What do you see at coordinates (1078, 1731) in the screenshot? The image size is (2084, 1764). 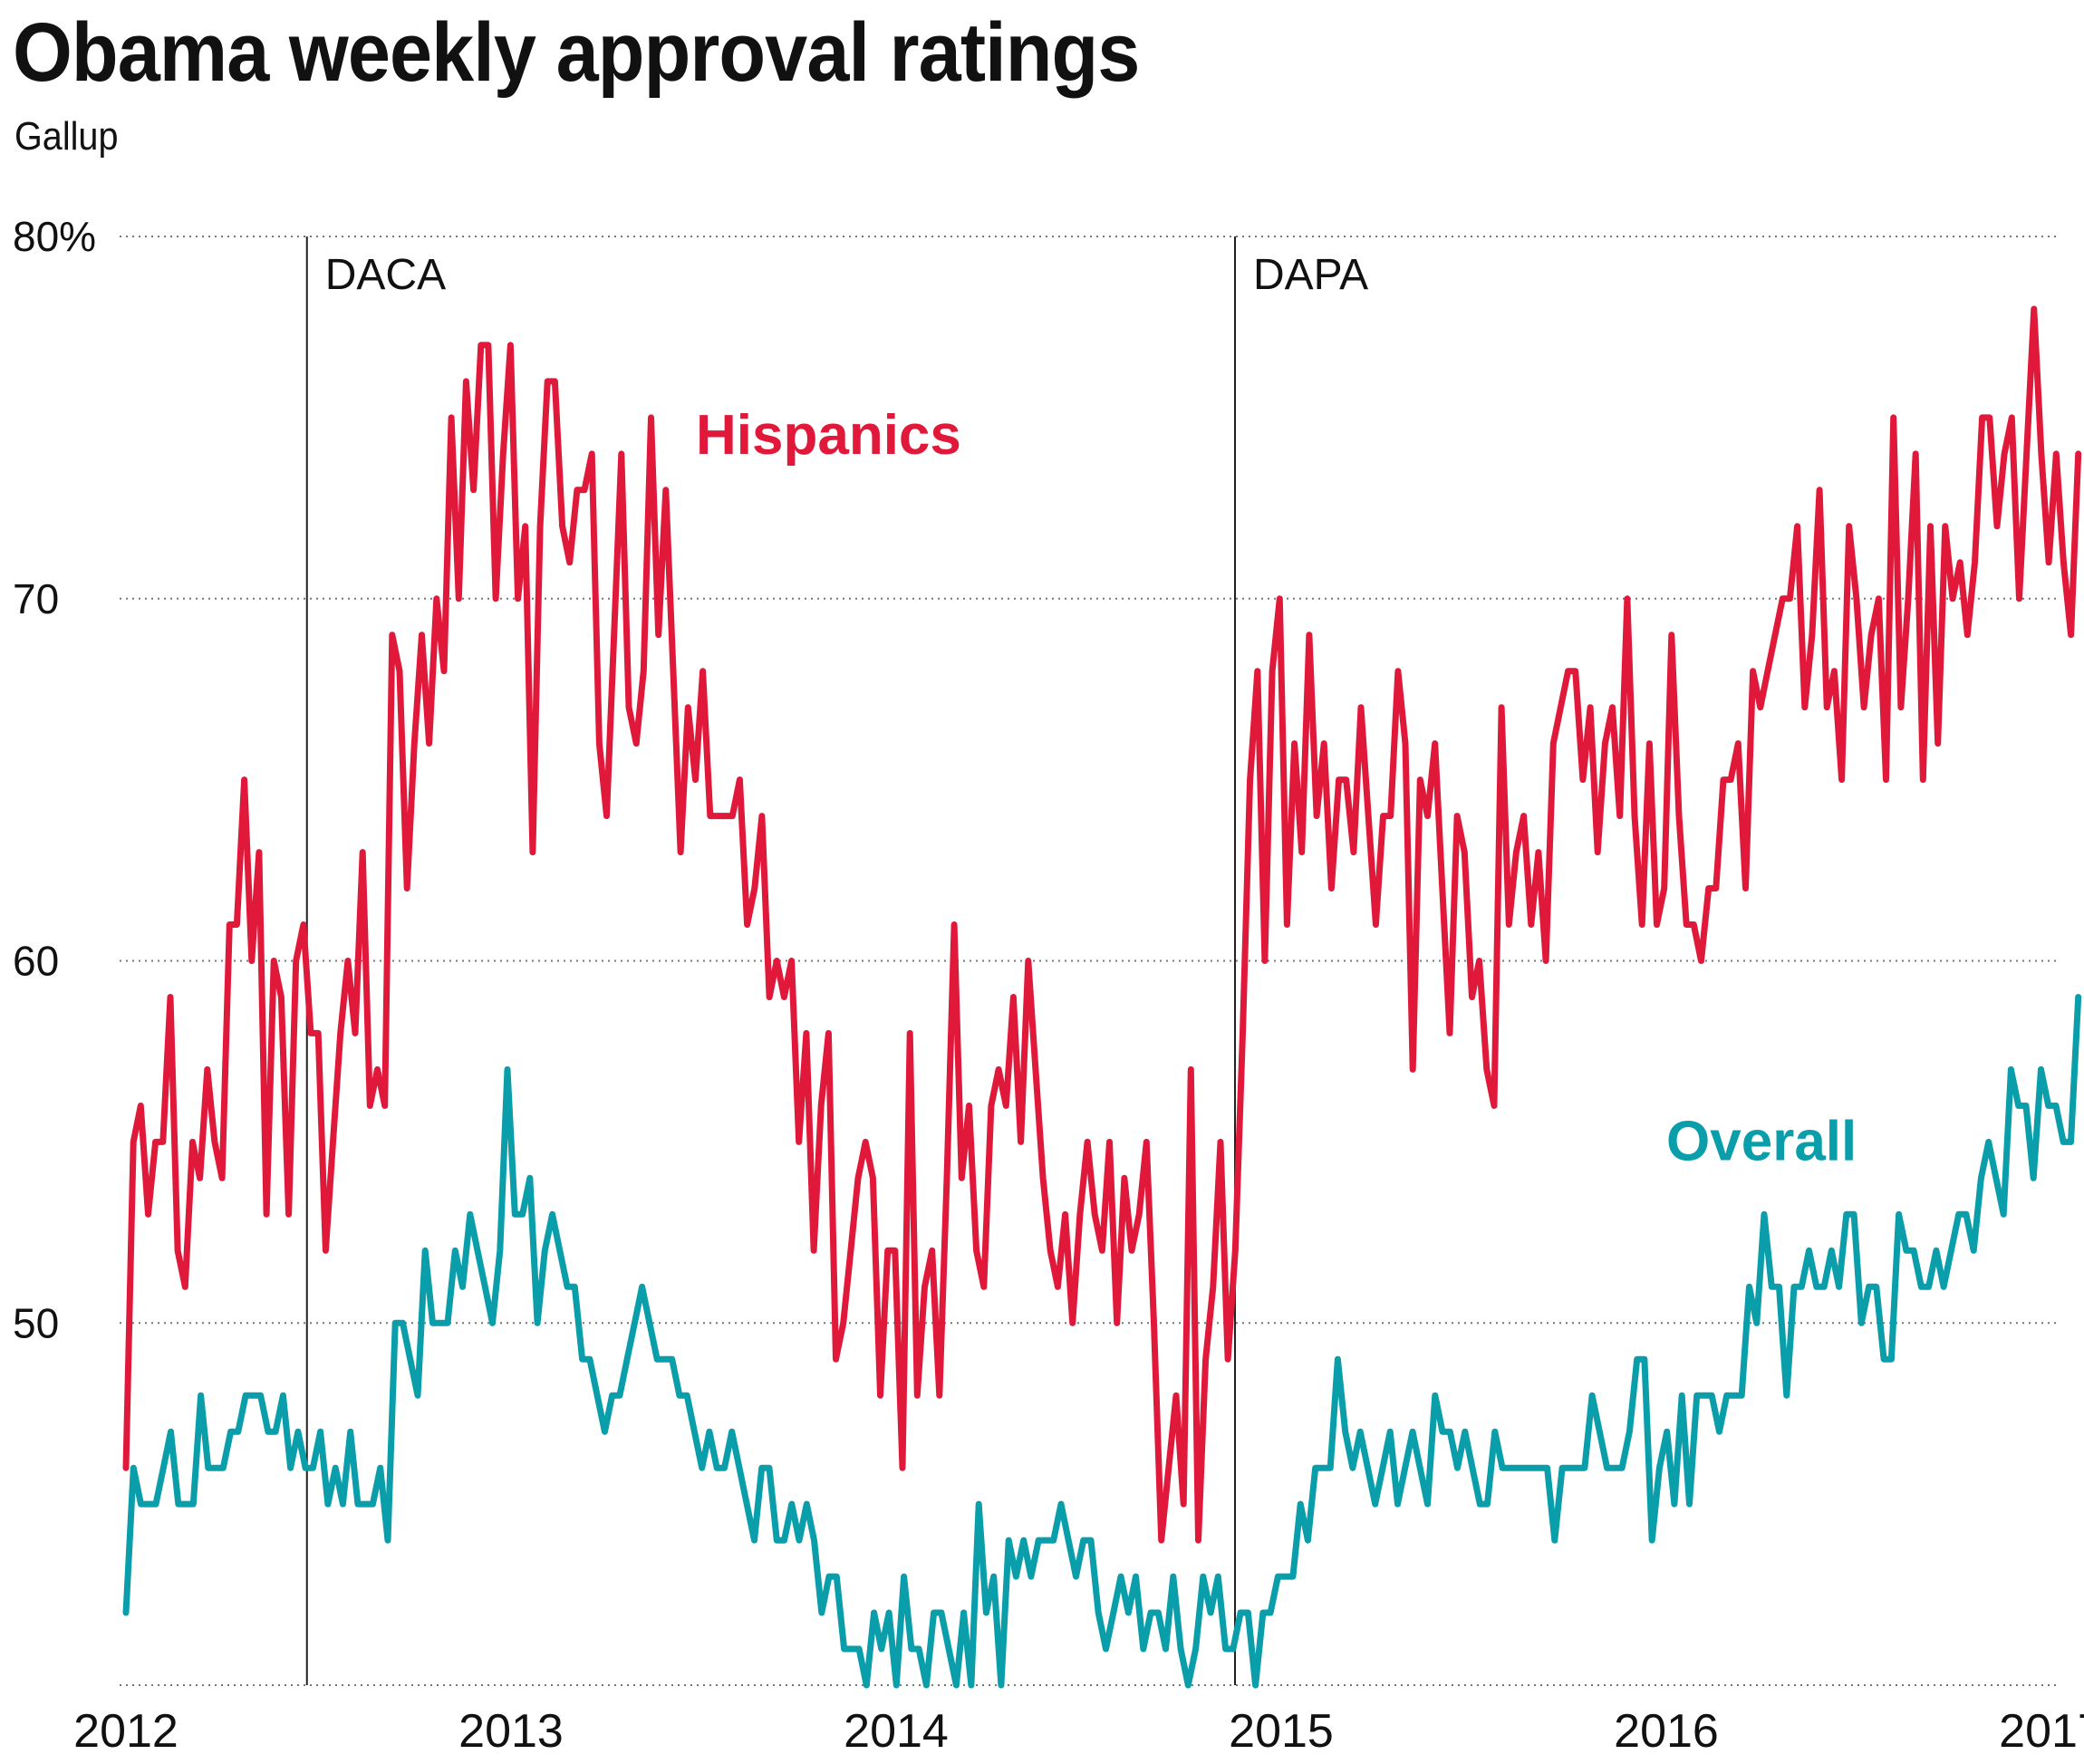 I see `x-axis: 2012 2013 2014 2015 2016 2017` at bounding box center [1078, 1731].